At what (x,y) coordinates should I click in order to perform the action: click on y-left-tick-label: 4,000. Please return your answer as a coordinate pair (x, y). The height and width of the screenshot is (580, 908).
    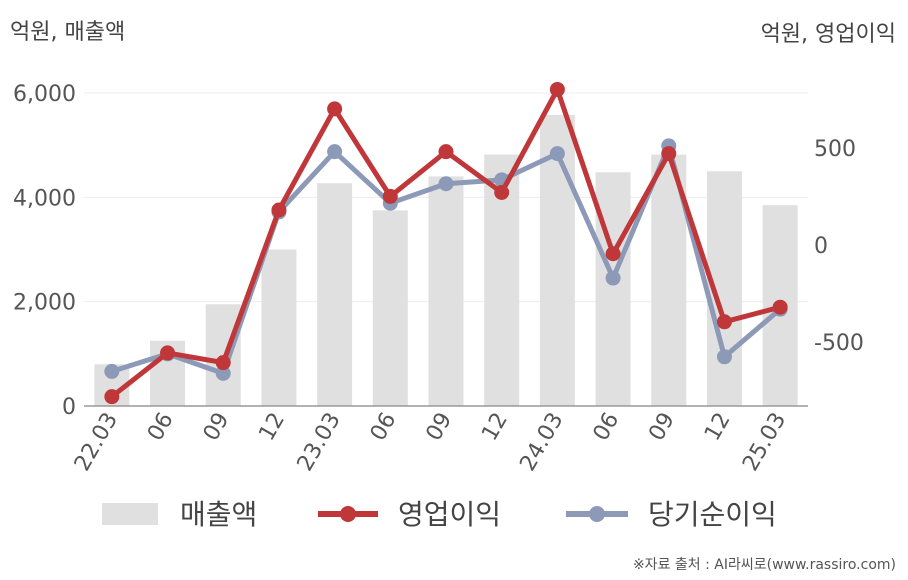
    Looking at the image, I should click on (44, 198).